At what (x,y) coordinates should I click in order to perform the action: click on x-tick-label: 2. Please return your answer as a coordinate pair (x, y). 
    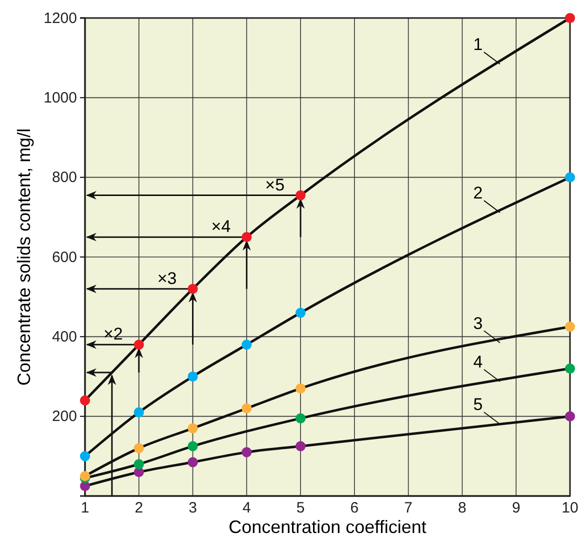
    Looking at the image, I should click on (139, 508).